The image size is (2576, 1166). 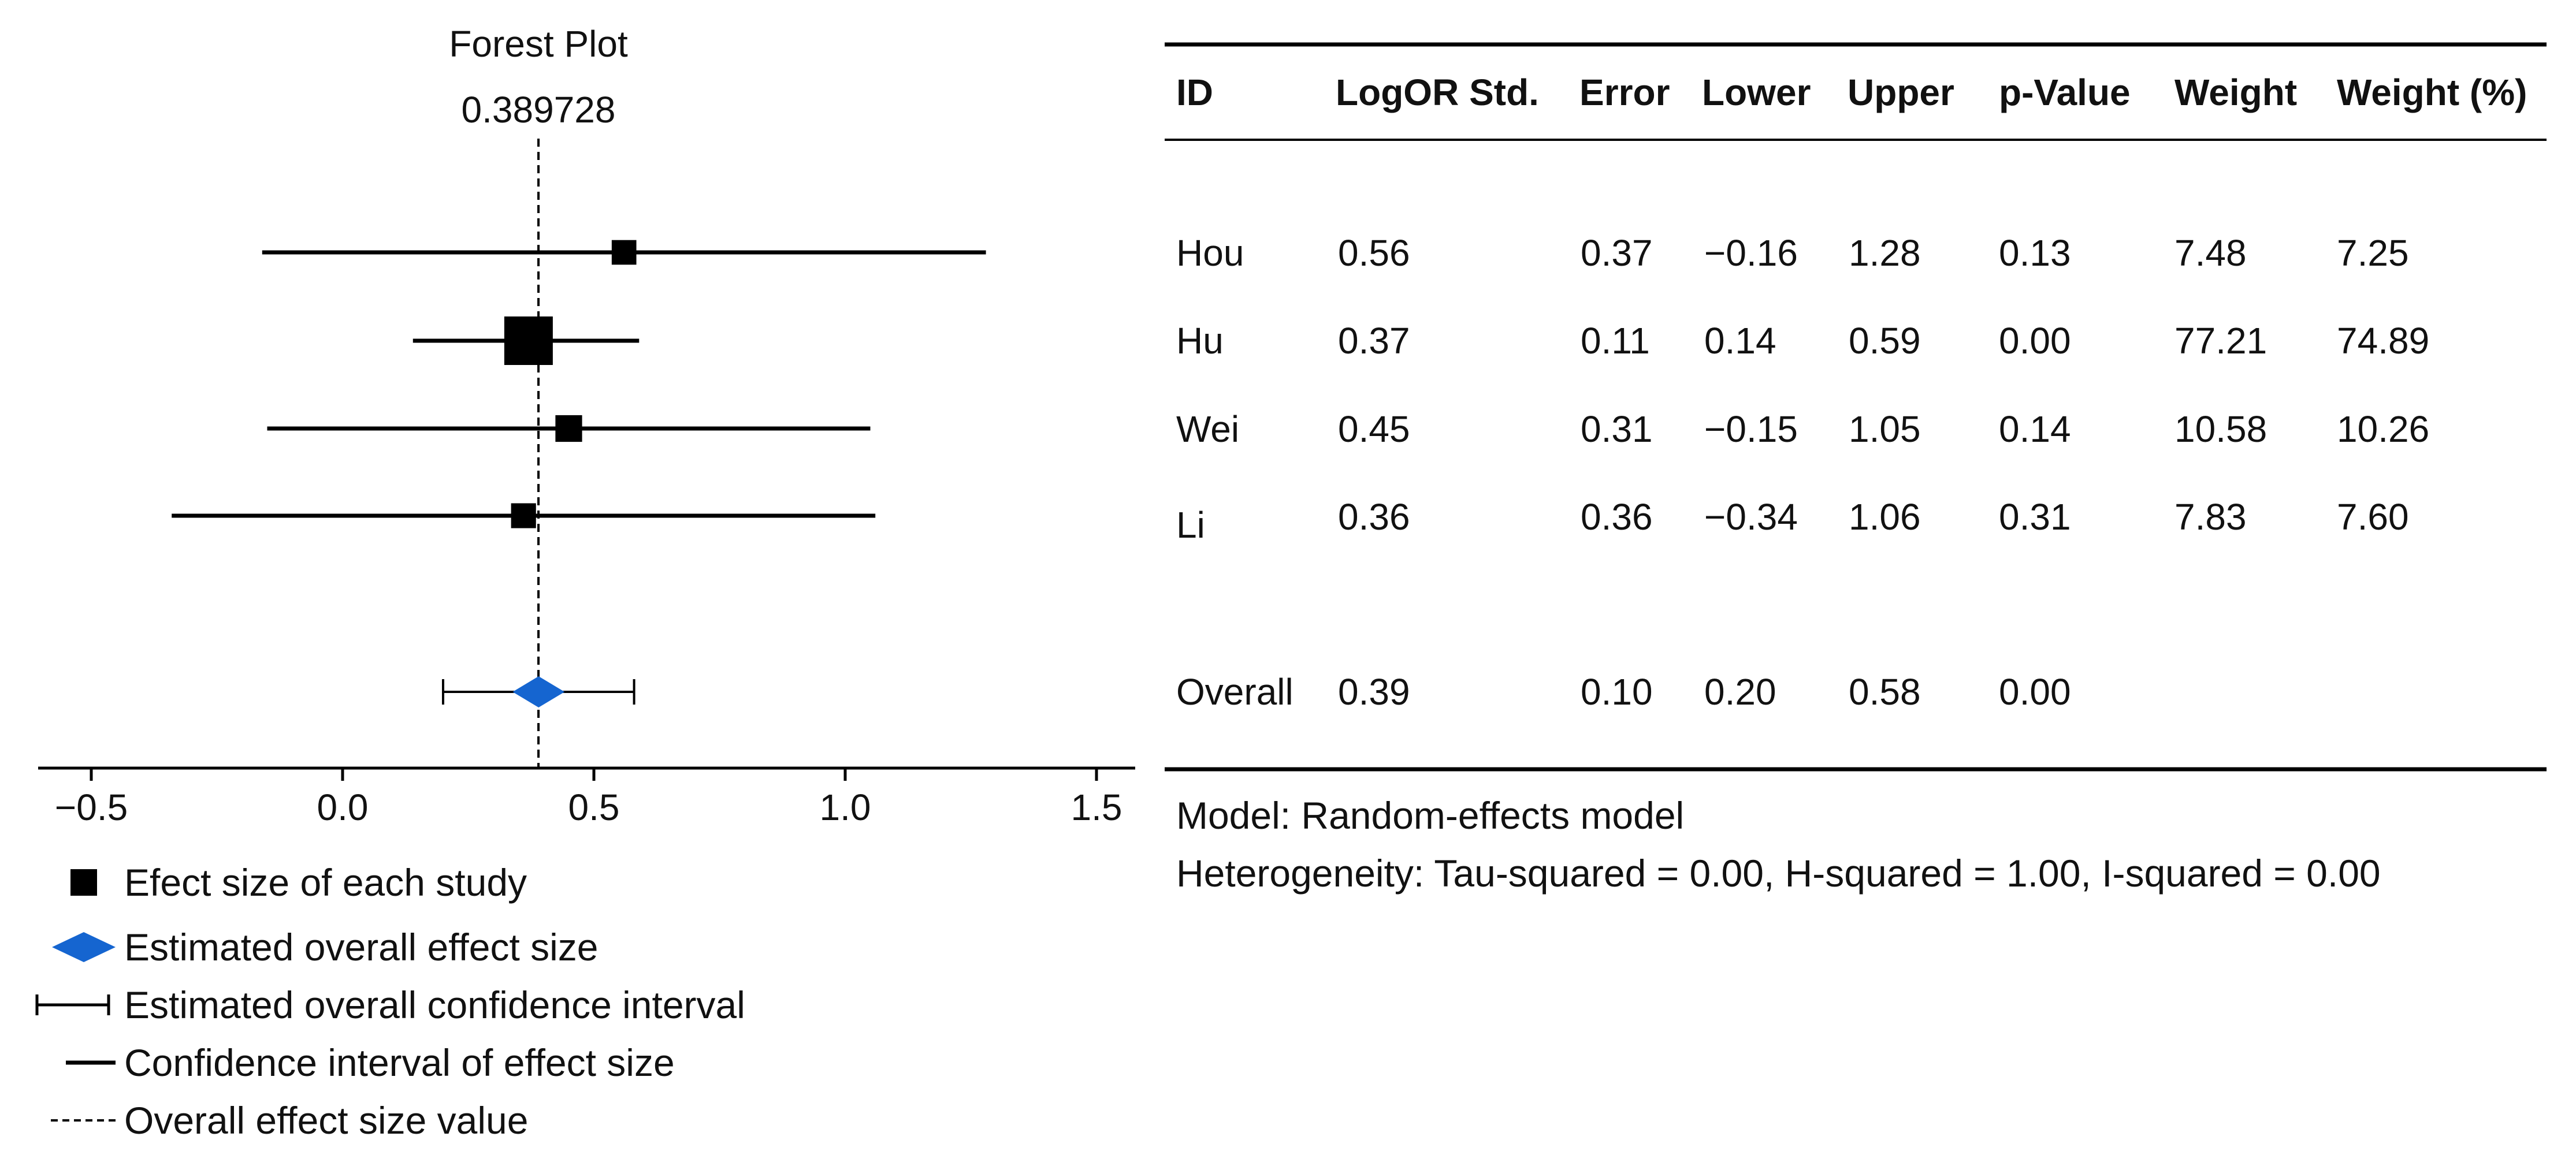 What do you see at coordinates (1885, 692) in the screenshot?
I see `table-overall-cell: 0.58` at bounding box center [1885, 692].